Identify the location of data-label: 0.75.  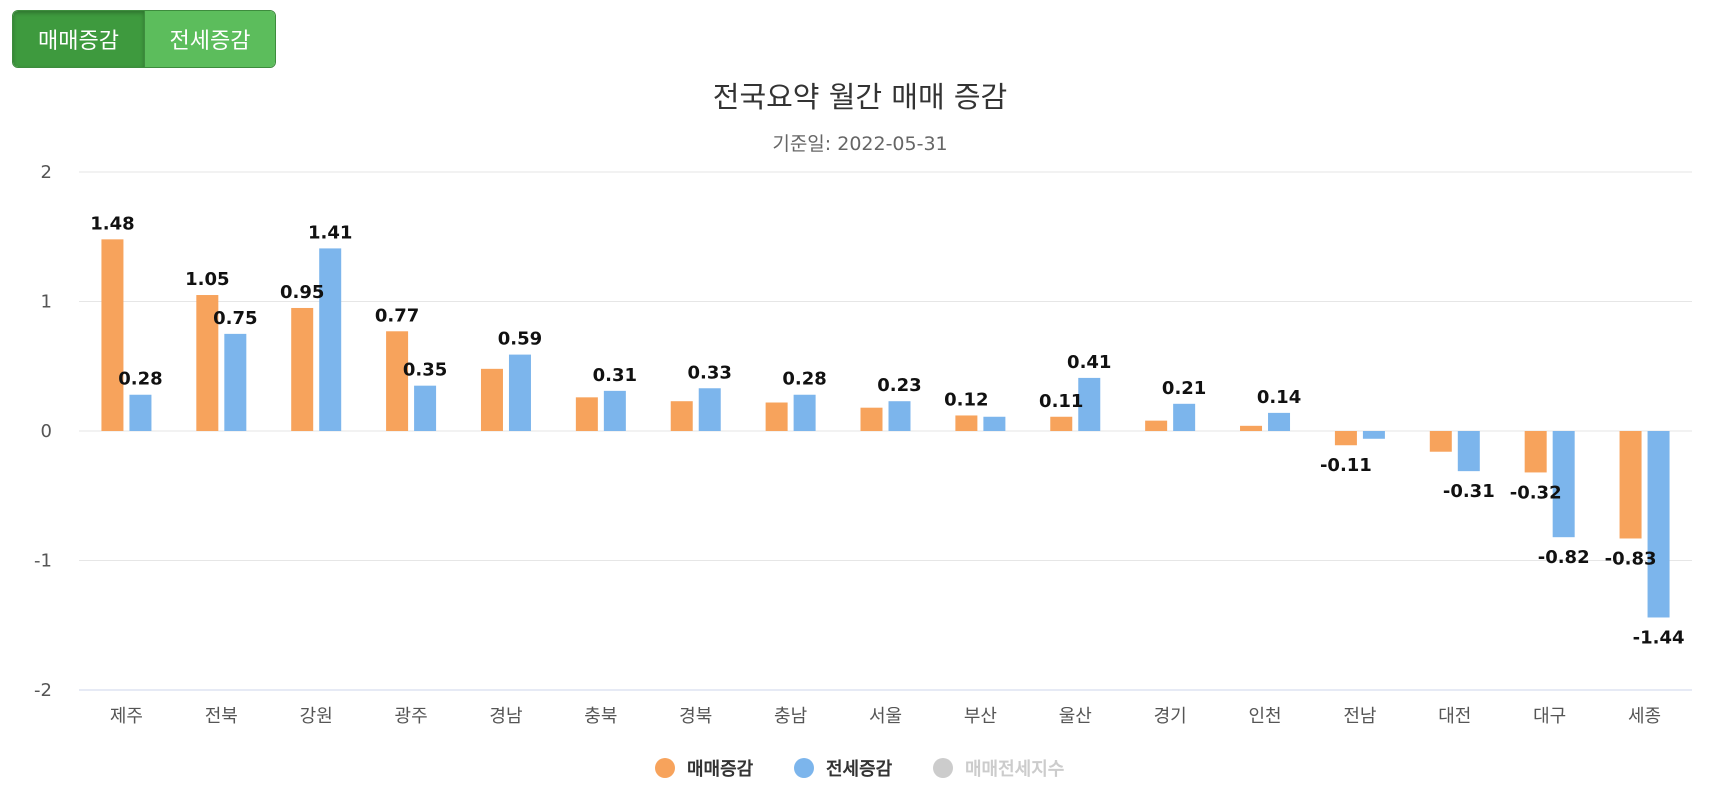
(235, 318).